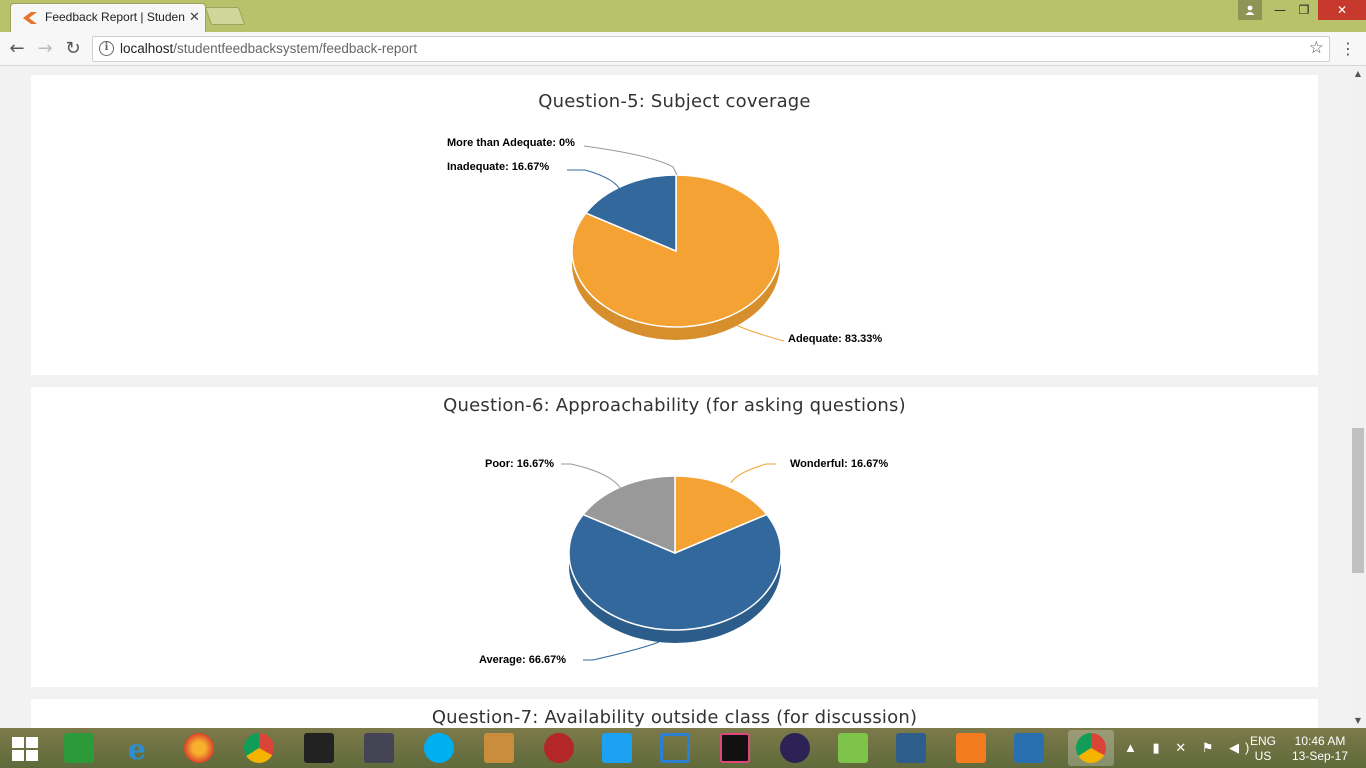 Image resolution: width=1366 pixels, height=768 pixels. I want to click on leader-poor, so click(591, 476).